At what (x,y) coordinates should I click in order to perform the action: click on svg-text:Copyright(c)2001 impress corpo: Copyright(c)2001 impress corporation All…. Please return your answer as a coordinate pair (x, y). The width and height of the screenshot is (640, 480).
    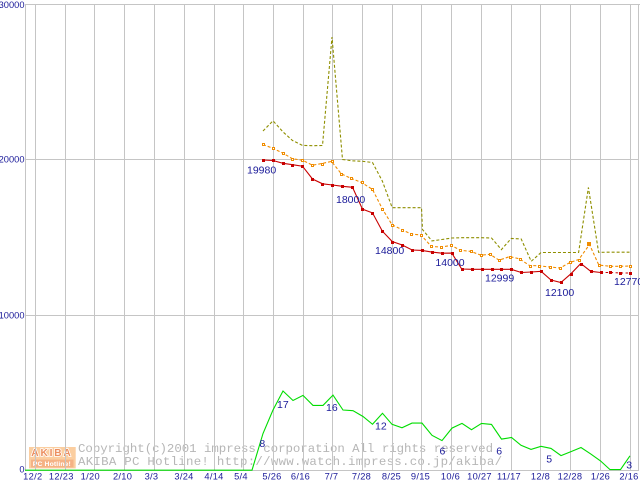
    Looking at the image, I should click on (285, 449).